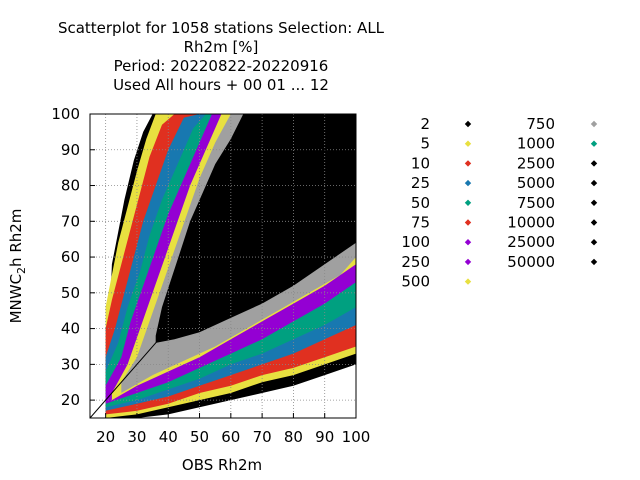 The height and width of the screenshot is (480, 640). Describe the element at coordinates (70, 150) in the screenshot. I see `y-tick-label: 90` at that location.